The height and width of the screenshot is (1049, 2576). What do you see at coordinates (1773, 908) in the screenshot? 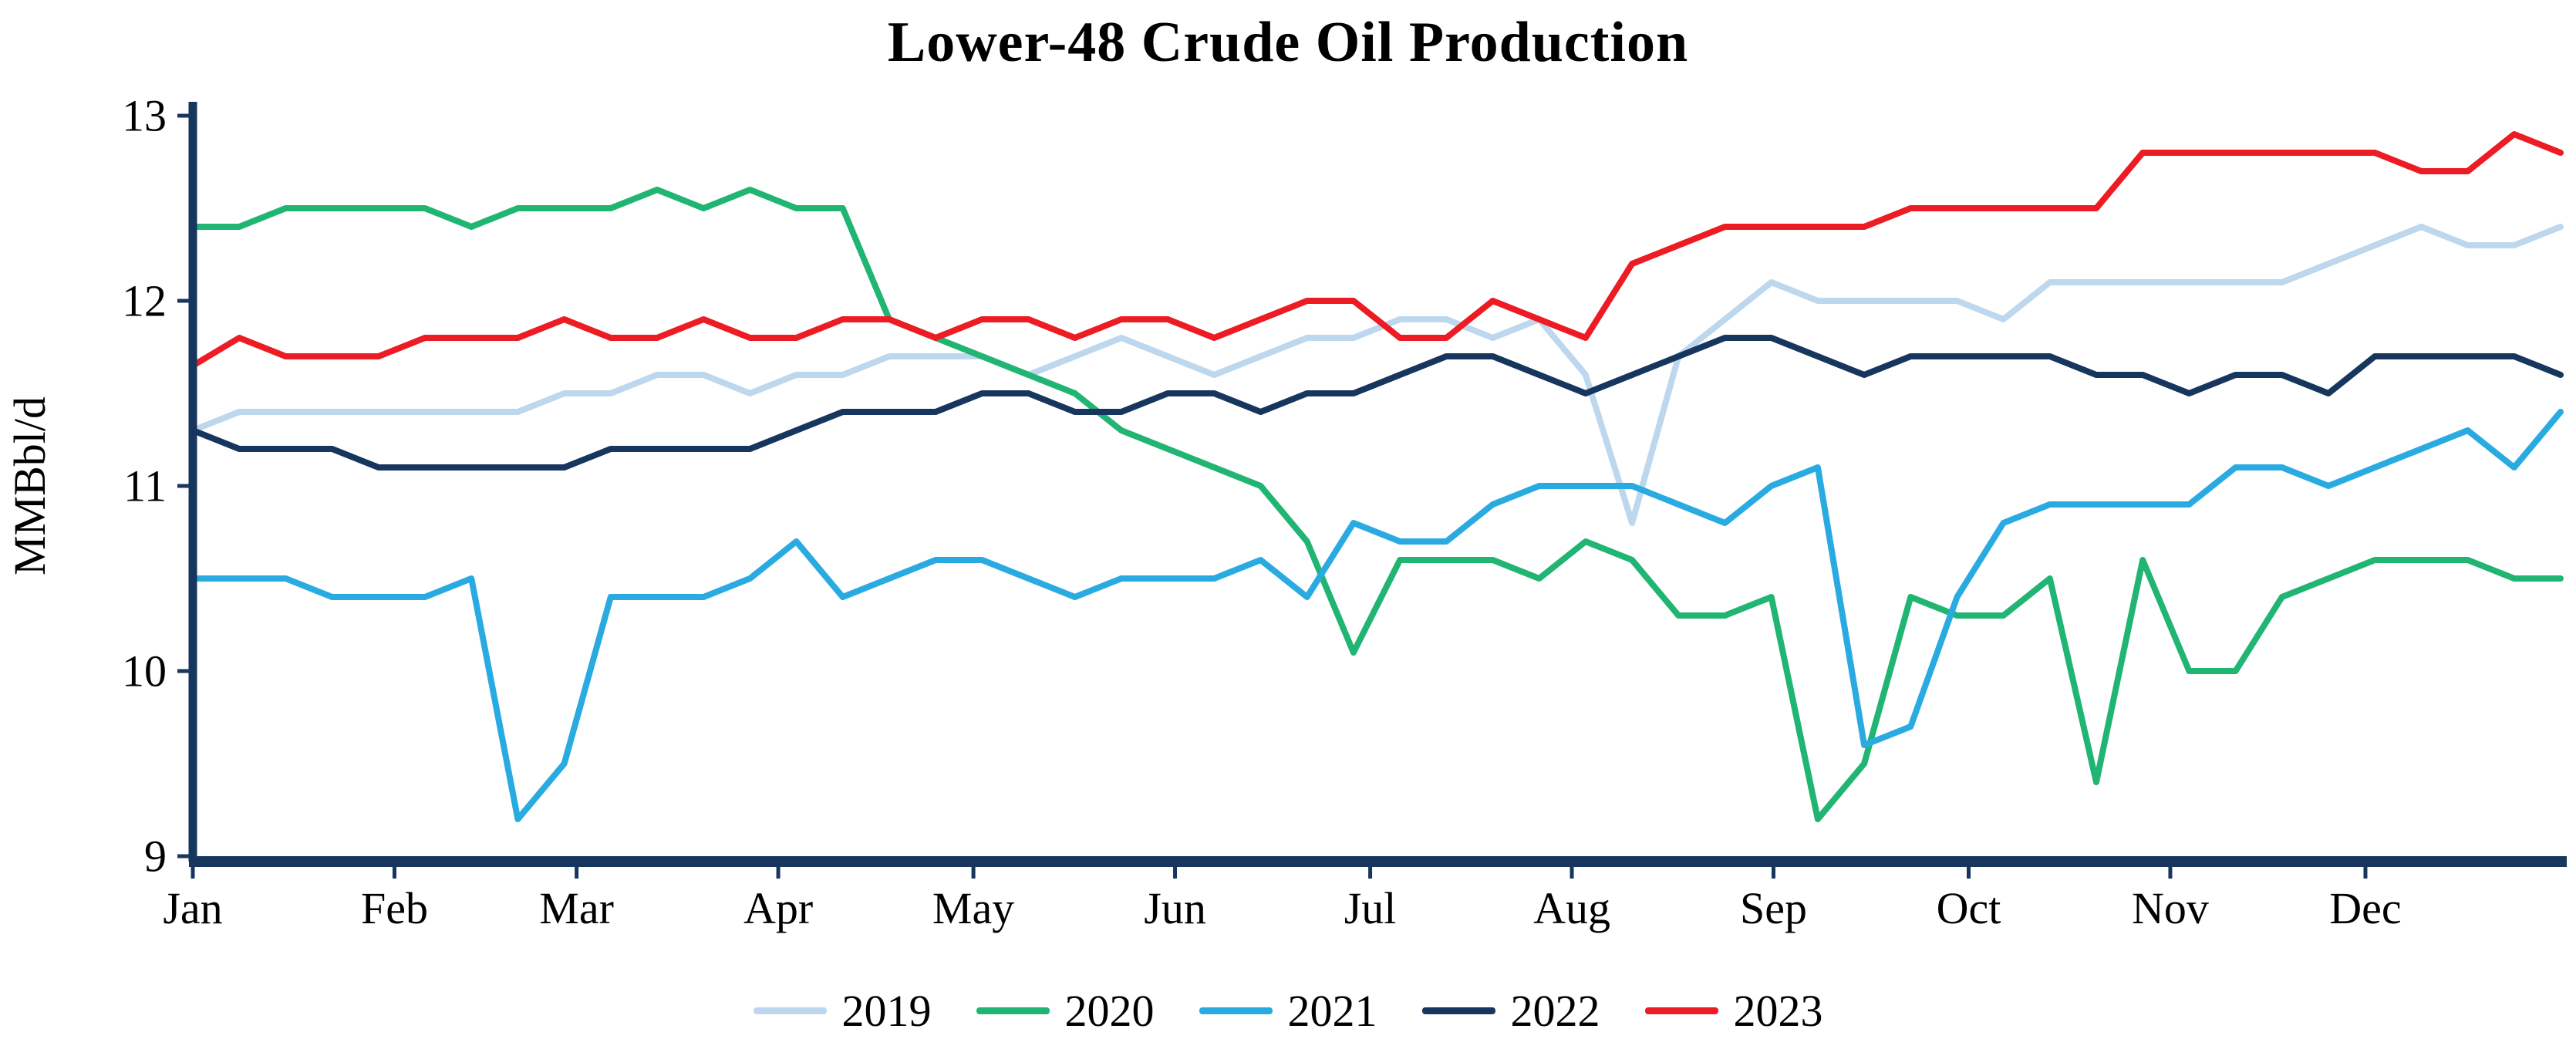
I see `x-tick-label: Sep` at bounding box center [1773, 908].